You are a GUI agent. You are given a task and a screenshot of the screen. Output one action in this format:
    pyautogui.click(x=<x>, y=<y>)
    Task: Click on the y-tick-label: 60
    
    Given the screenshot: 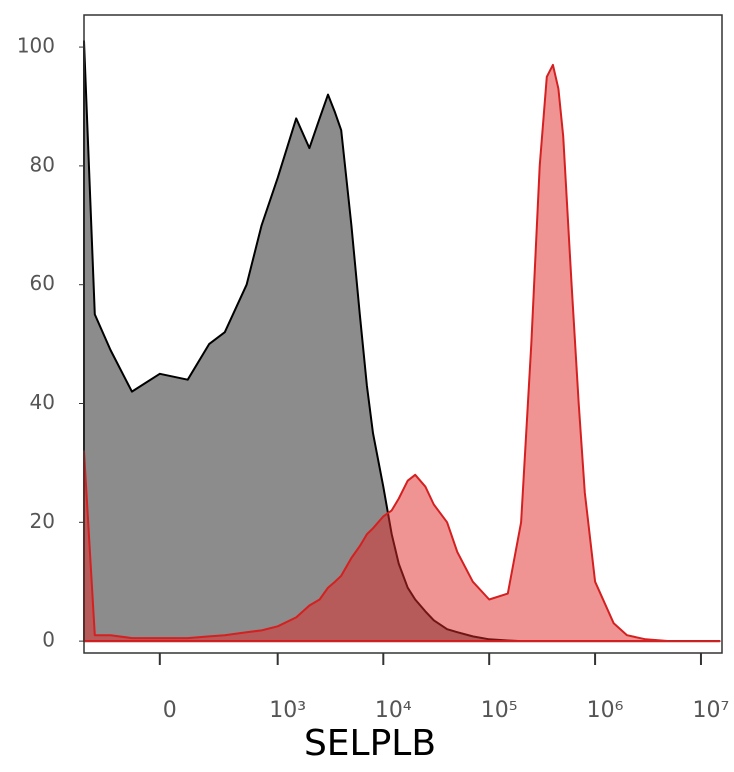 What is the action you would take?
    pyautogui.click(x=42, y=283)
    